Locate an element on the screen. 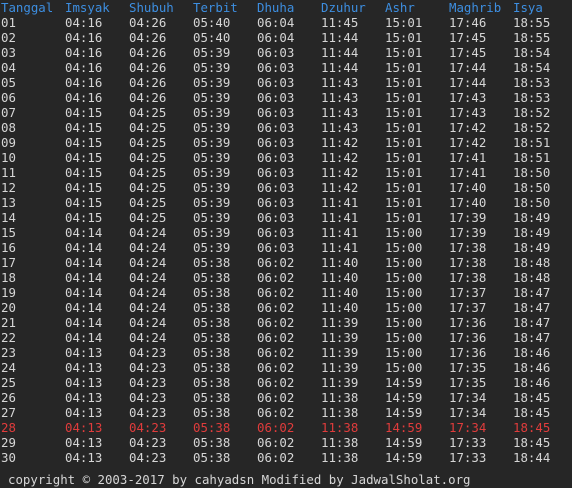  cell-maghrib: 17:41 is located at coordinates (468, 172).